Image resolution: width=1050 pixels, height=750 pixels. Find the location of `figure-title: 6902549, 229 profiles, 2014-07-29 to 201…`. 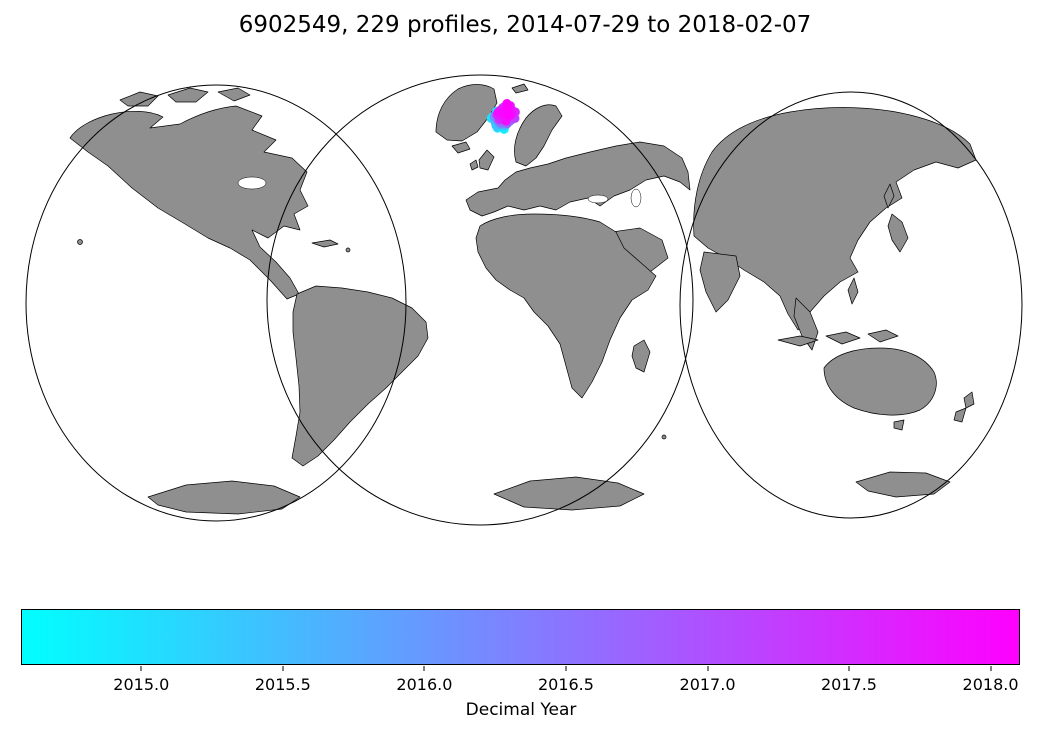

figure-title: 6902549, 229 profiles, 2014-07-29 to 201… is located at coordinates (525, 25).